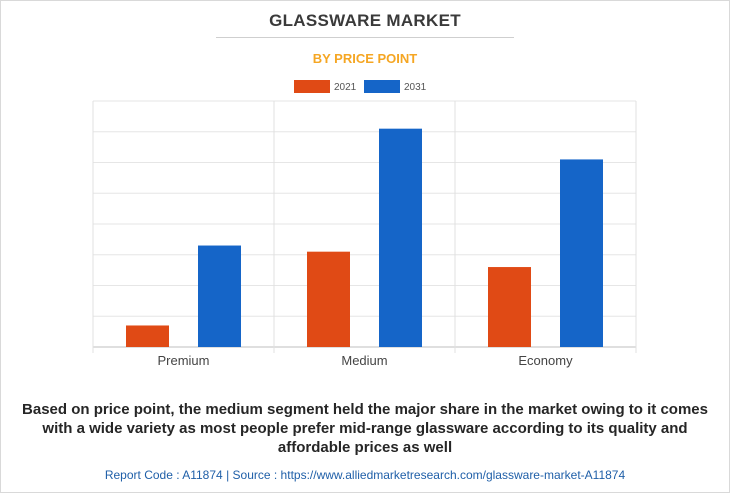 This screenshot has width=730, height=493. I want to click on chart-subtitle: BY PRICE POINT, so click(365, 58).